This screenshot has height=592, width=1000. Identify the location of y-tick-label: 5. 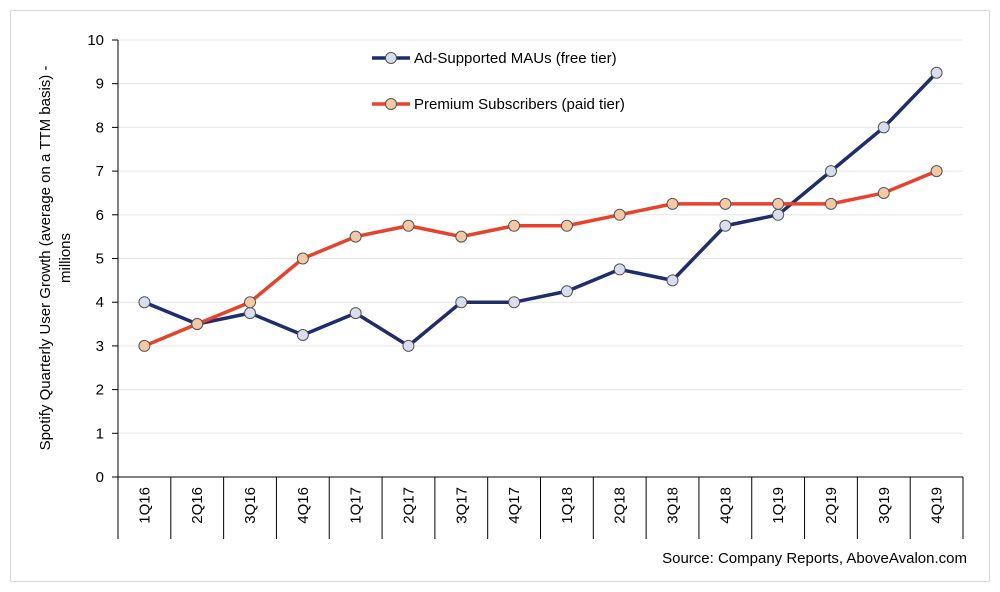
(100, 259).